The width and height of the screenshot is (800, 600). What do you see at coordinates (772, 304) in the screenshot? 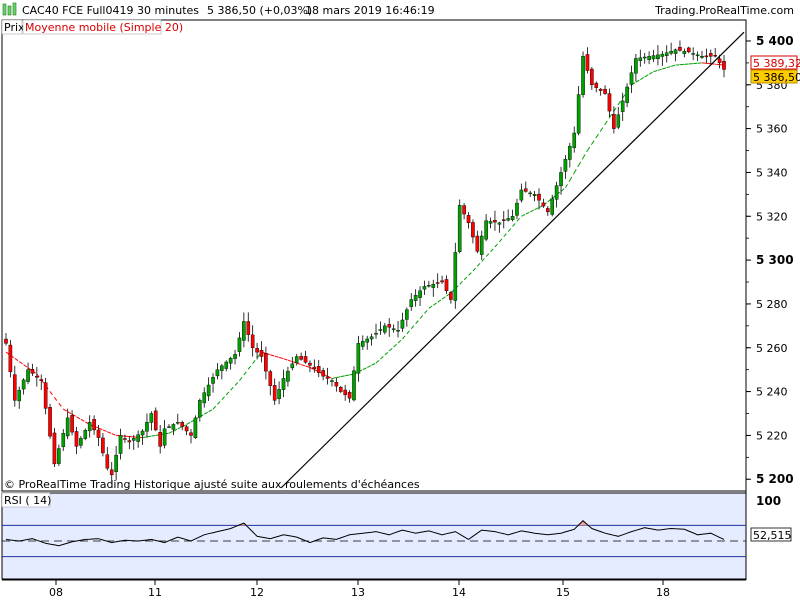
I see `y-tick-label: 5 280` at bounding box center [772, 304].